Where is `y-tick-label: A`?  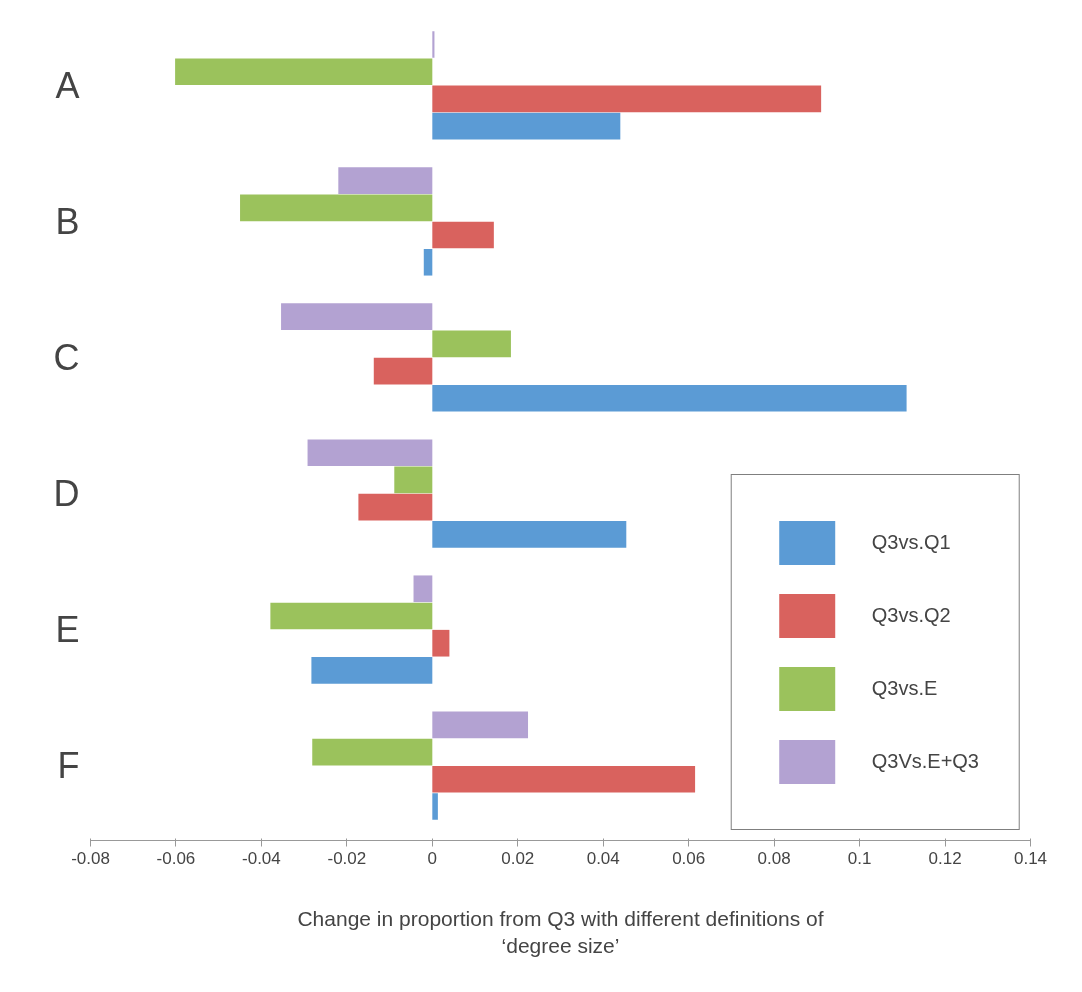
y-tick-label: A is located at coordinates (67, 85).